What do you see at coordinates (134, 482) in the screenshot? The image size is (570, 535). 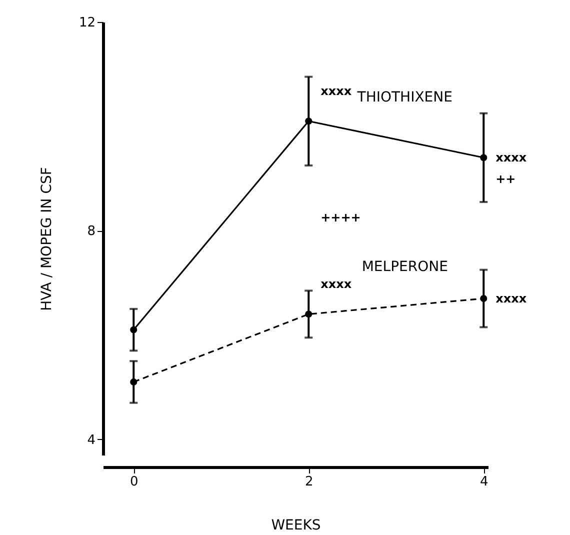 I see `x-tick-label: 0` at bounding box center [134, 482].